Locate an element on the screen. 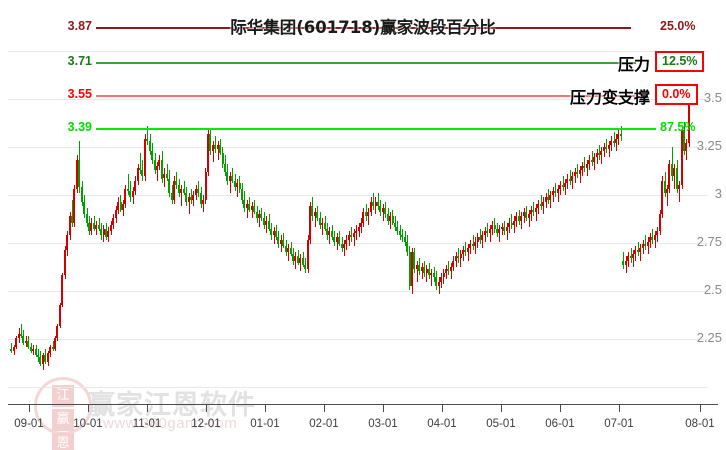 This screenshot has width=726, height=450. brand-logo-icon: 江 赢 恩 家 is located at coordinates (63, 413).